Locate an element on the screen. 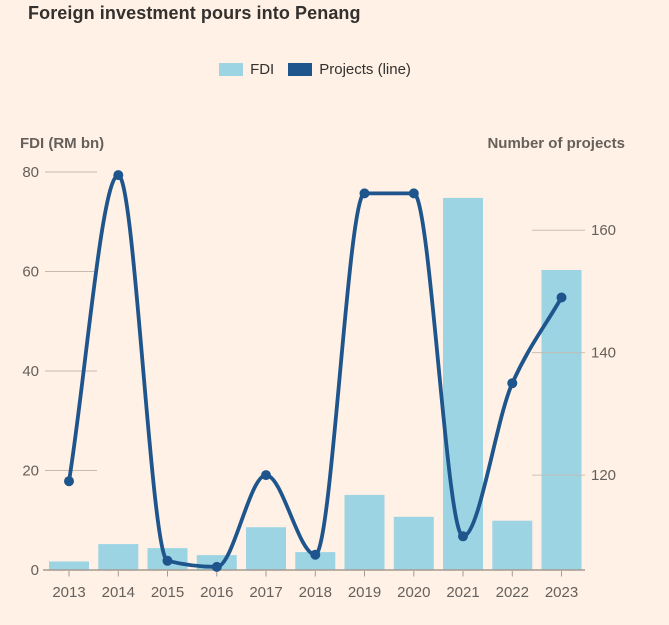  x-tick-label-2021: 2021 is located at coordinates (462, 592).